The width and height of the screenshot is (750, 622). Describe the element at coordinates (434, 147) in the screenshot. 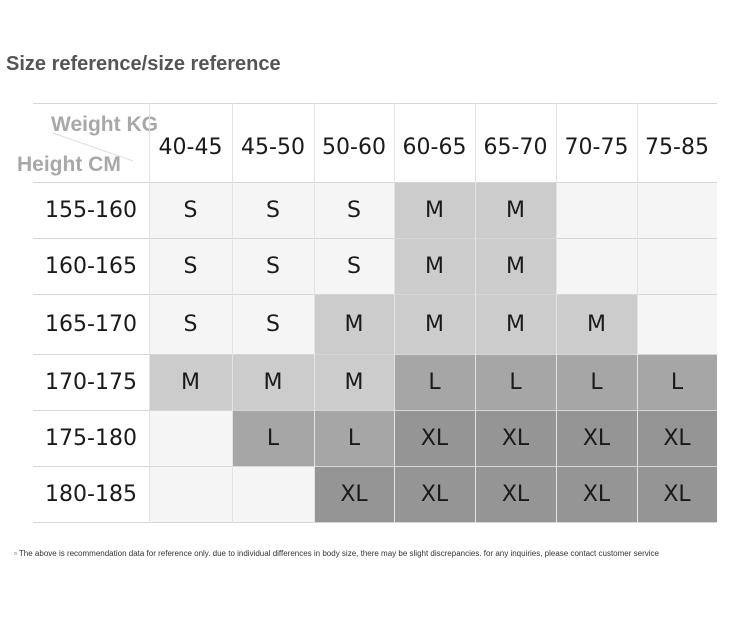

I see `weight-column-header: 60-65` at that location.